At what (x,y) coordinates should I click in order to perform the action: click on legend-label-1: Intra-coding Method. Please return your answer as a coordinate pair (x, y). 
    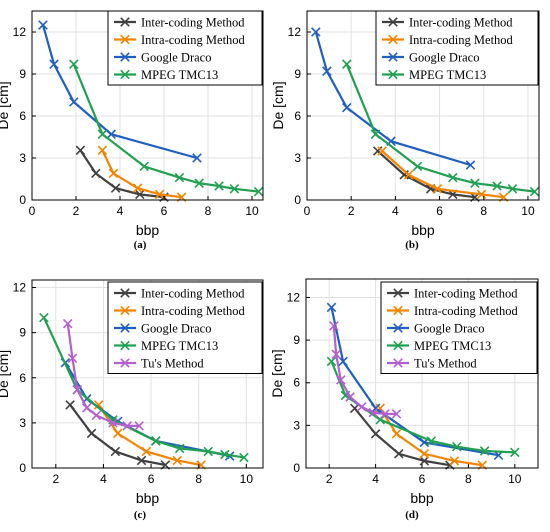
    Looking at the image, I should click on (193, 311).